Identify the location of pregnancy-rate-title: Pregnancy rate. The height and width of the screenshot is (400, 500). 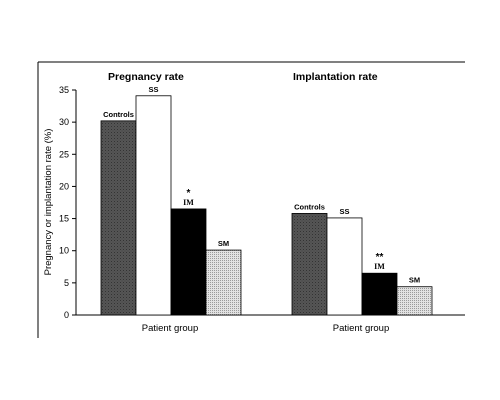
(146, 77).